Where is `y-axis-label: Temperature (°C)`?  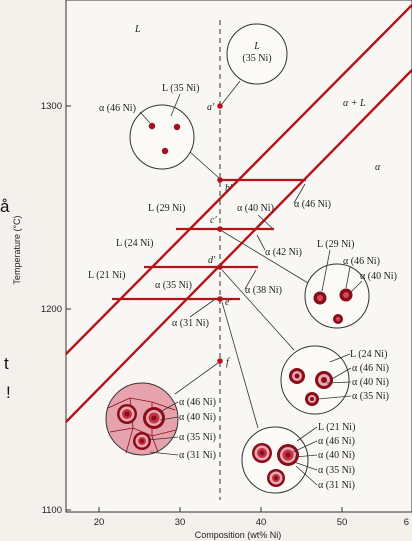 y-axis-label: Temperature (°C) is located at coordinates (17, 249).